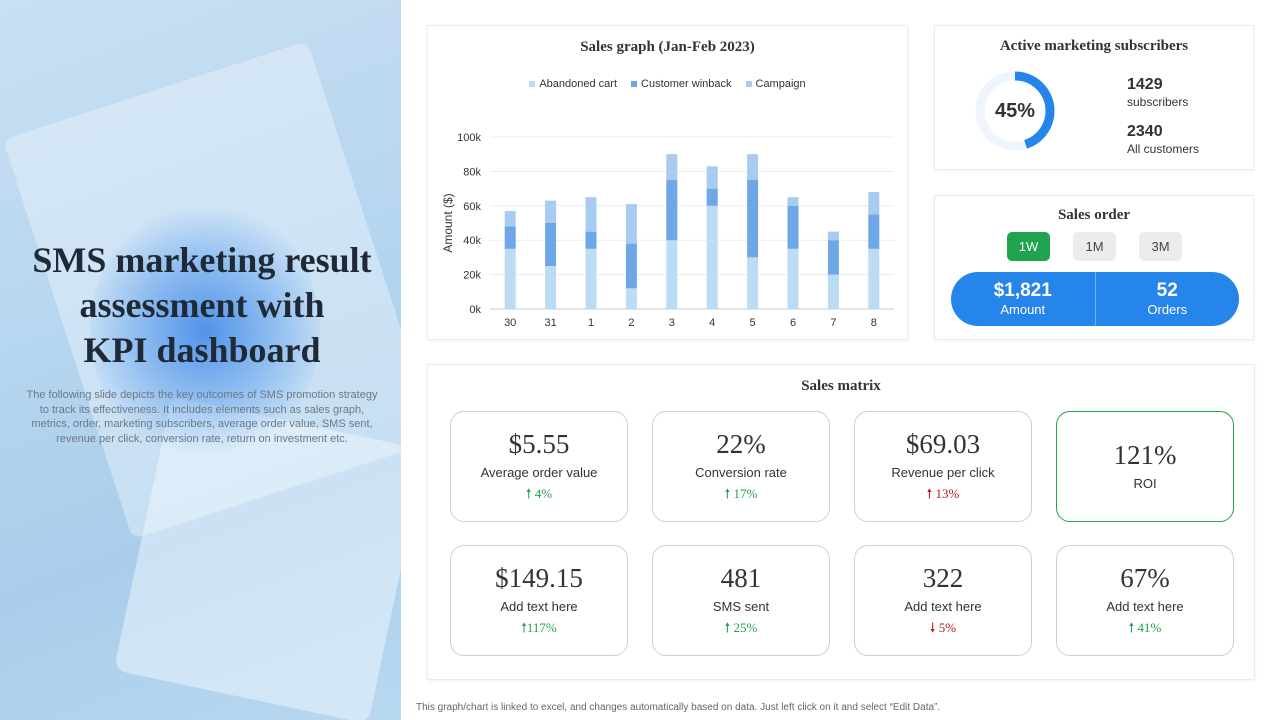 The width and height of the screenshot is (1280, 720). Describe the element at coordinates (943, 578) in the screenshot. I see `metric-value: 322` at that location.